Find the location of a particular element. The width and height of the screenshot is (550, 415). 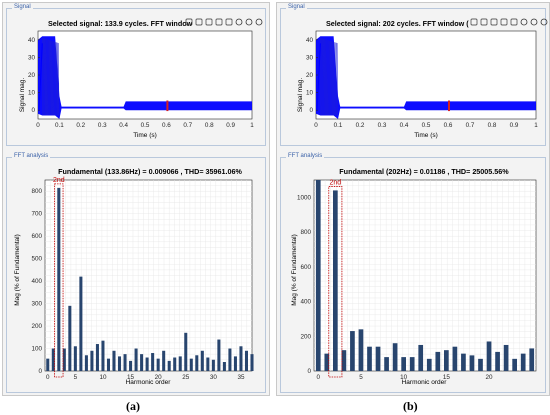

y-tick-label: 300 is located at coordinates (36, 304).